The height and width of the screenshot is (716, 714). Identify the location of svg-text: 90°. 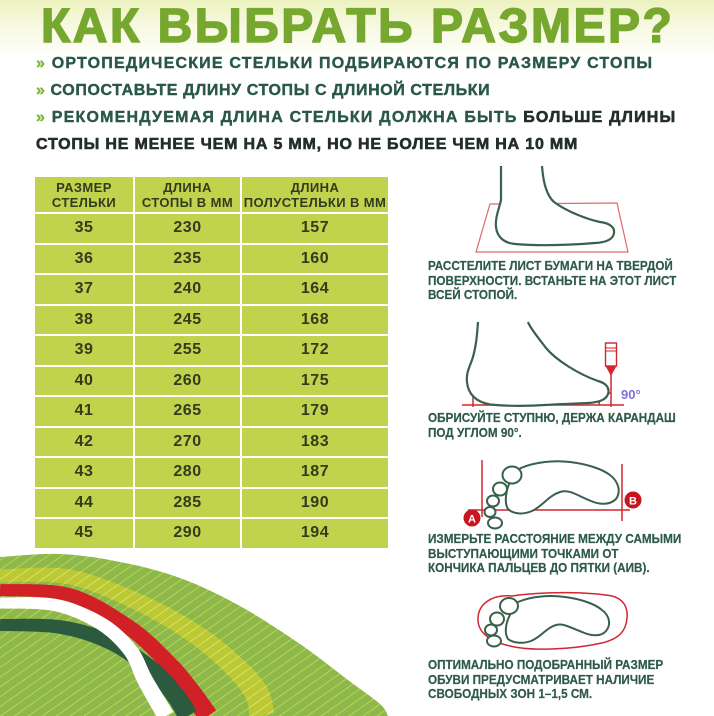
(631, 394).